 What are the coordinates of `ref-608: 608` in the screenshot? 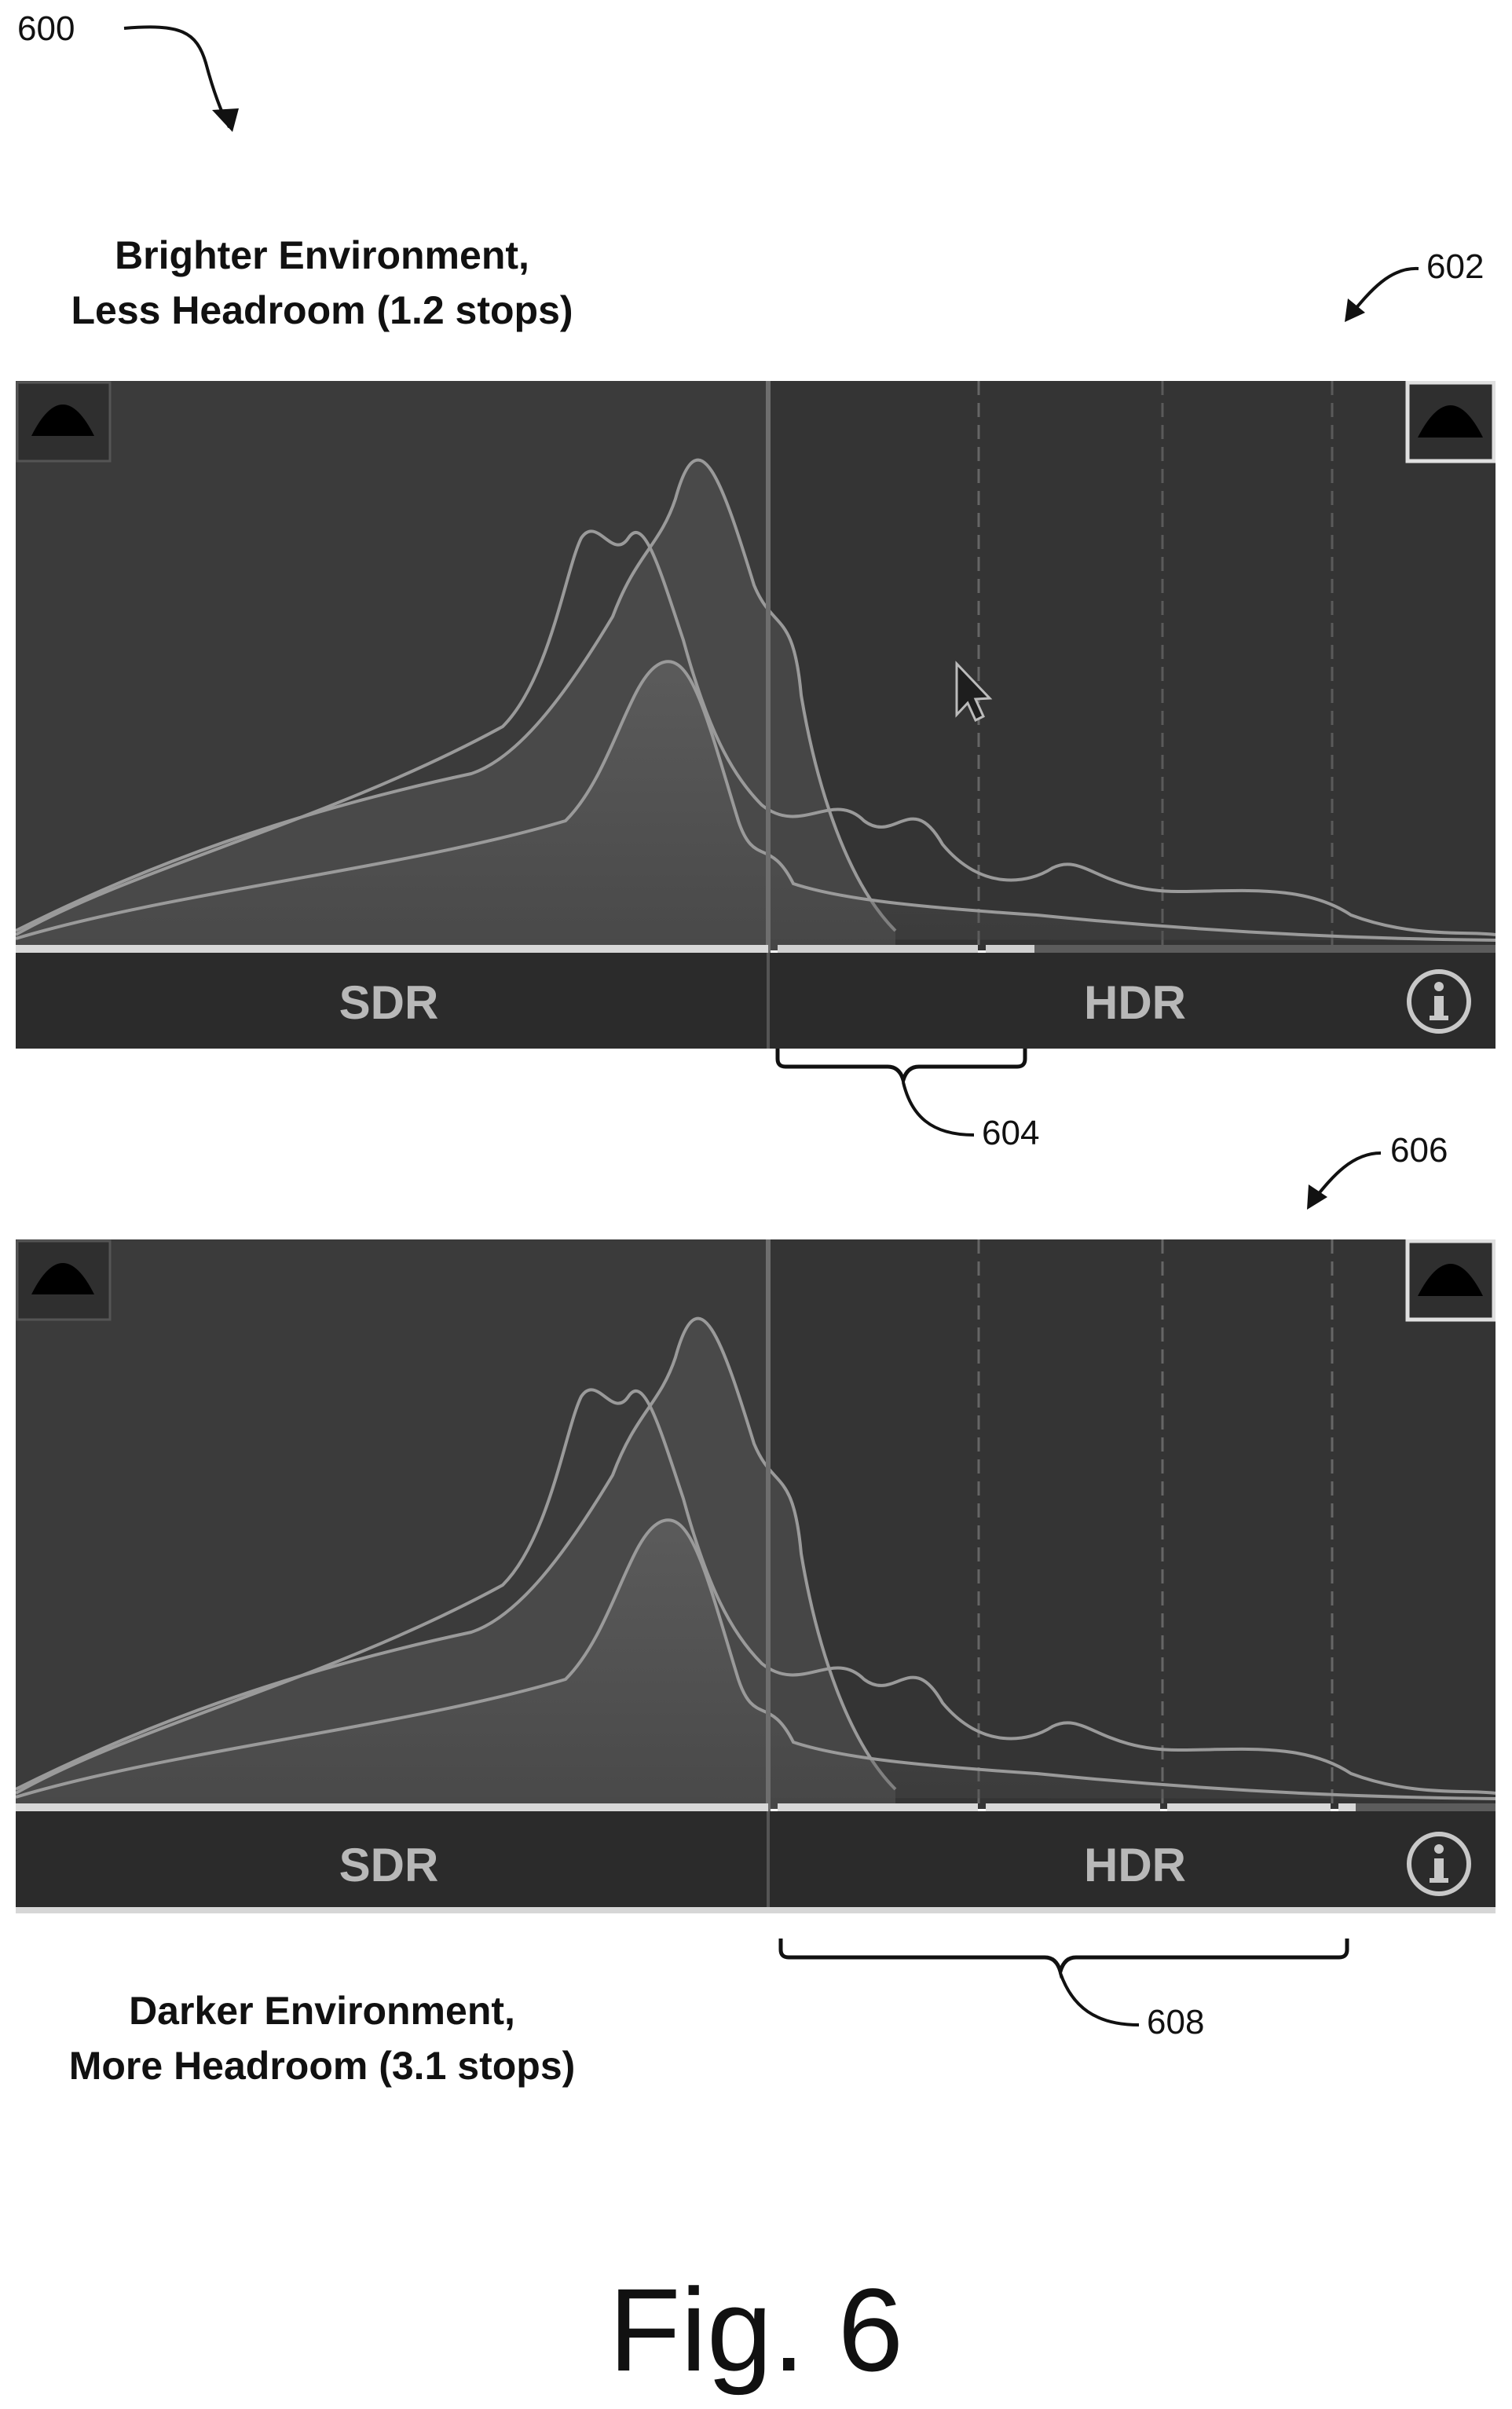 It's located at (1176, 2022).